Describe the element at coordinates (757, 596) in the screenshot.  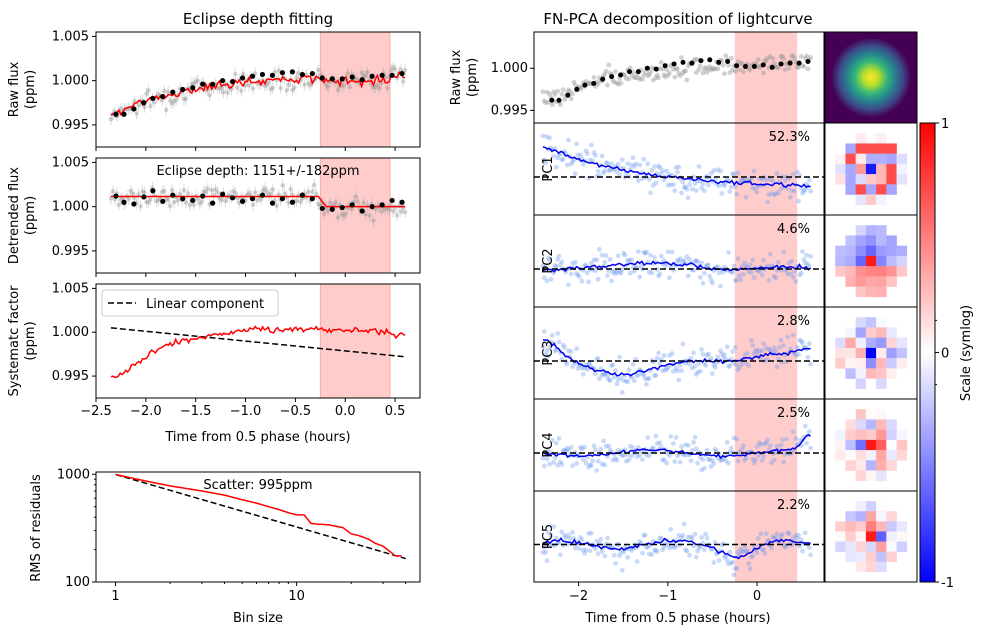
I see `x-tick-label: 0` at that location.